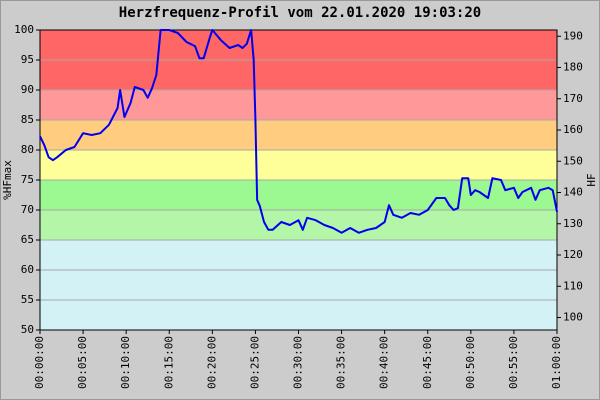  What do you see at coordinates (27, 269) in the screenshot?
I see `y-tick-label: 60` at bounding box center [27, 269].